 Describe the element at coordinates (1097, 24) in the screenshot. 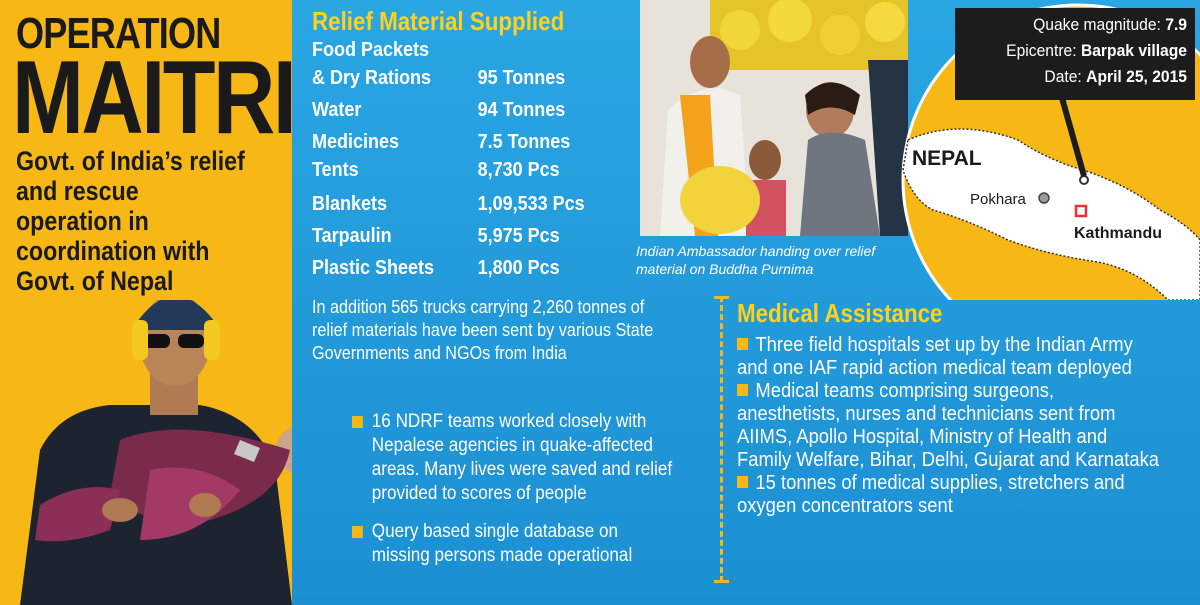

I see `magnitude-label: Quake magnitude:` at that location.